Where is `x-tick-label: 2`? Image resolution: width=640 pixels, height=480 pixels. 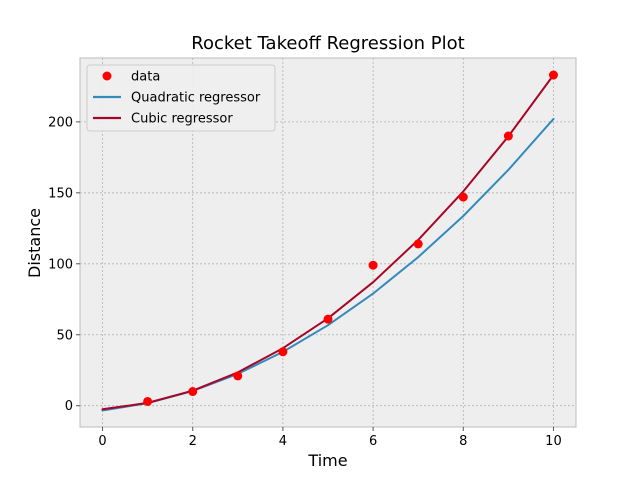
x-tick-label: 2 is located at coordinates (193, 441).